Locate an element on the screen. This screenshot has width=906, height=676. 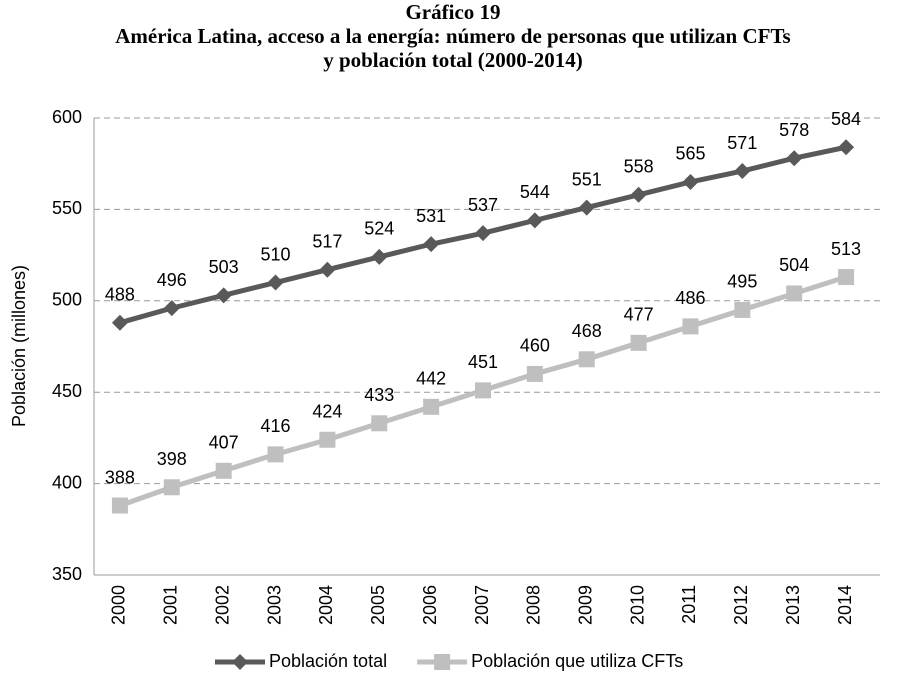
x-tick-label: 2000 is located at coordinates (119, 605).